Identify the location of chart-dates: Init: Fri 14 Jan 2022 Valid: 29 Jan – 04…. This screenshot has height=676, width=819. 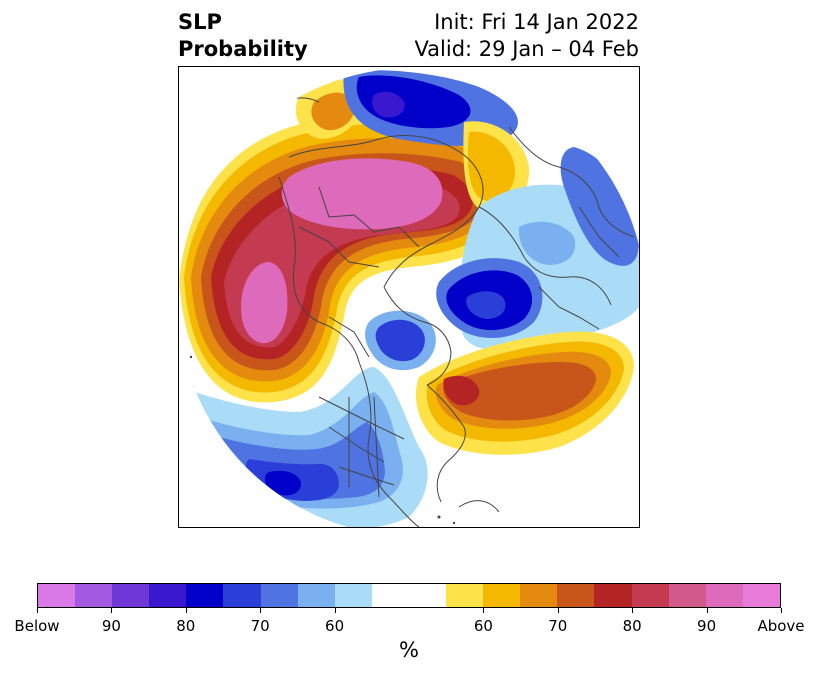
(526, 36).